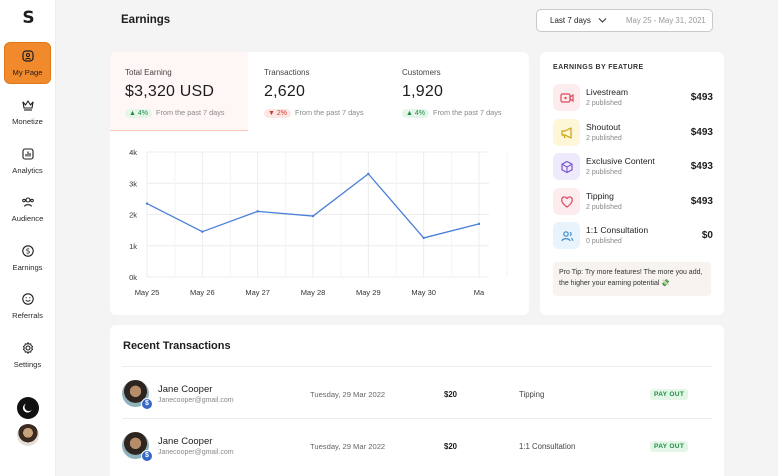 The image size is (778, 476). I want to click on sidebar-item-label: My Page, so click(27, 72).